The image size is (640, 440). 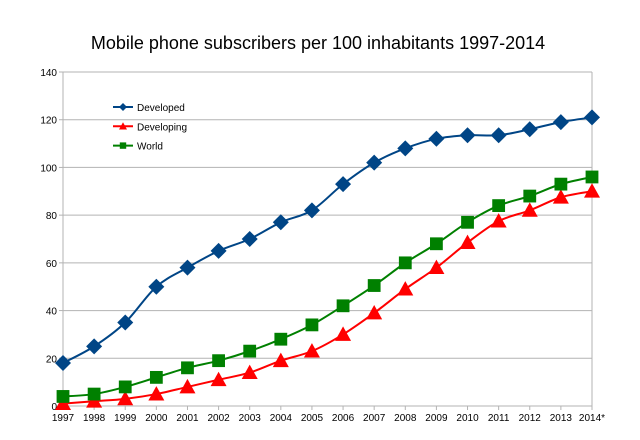 I want to click on legend-item: Developed, so click(x=149, y=108).